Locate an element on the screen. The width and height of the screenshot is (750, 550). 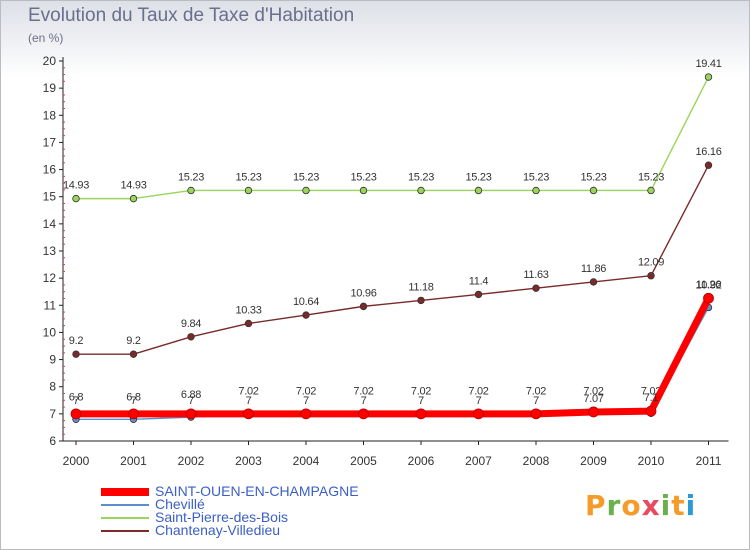
x-tick-label: 2000 is located at coordinates (76, 461).